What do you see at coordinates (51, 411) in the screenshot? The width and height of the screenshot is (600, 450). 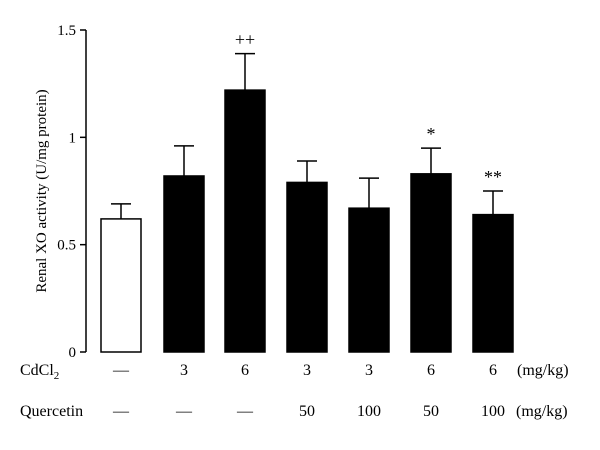 I see `quercetin-row-label: Quercetin` at bounding box center [51, 411].